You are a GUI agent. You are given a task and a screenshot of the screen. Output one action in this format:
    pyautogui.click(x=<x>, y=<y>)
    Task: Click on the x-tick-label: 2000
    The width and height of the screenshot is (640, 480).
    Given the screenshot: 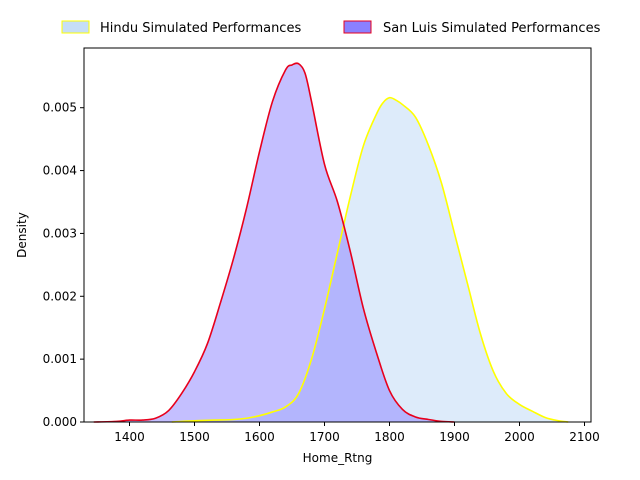 What is the action you would take?
    pyautogui.click(x=519, y=437)
    